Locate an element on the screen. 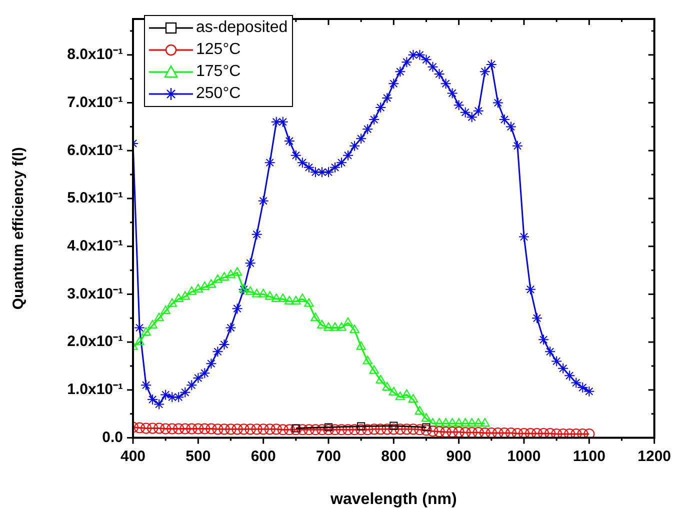 The width and height of the screenshot is (681, 517). x-tick-label: 800 is located at coordinates (393, 456).